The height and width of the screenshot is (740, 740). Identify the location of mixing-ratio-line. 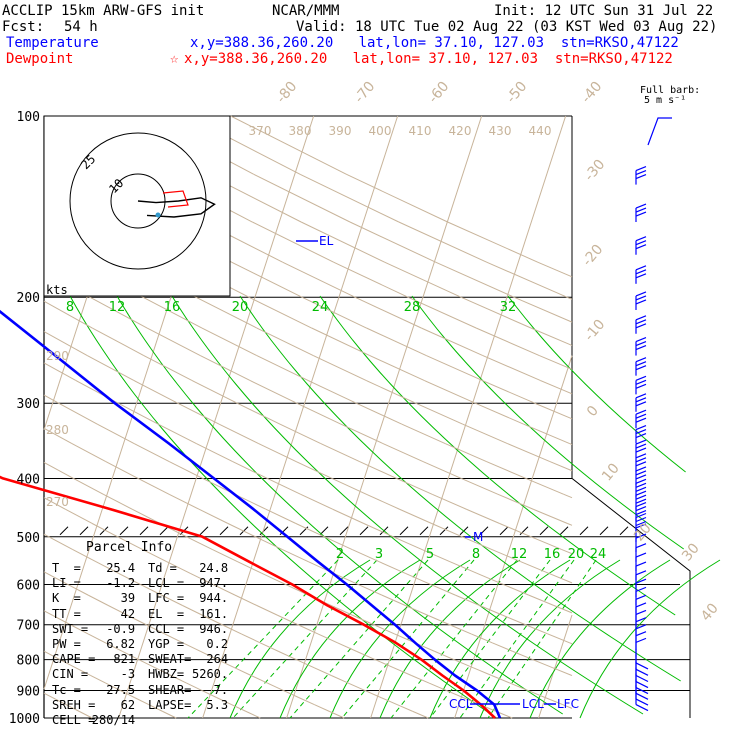
(263, 639).